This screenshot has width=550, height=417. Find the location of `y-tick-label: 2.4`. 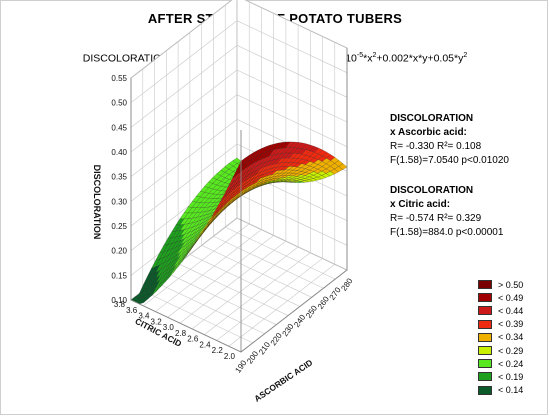

y-tick-label: 2.4 is located at coordinates (205, 344).